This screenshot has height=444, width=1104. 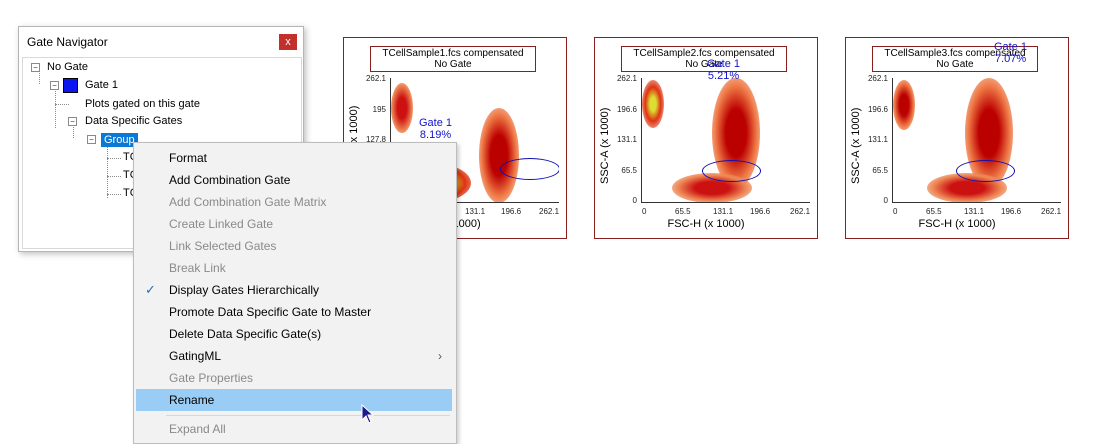 What do you see at coordinates (197, 429) in the screenshot?
I see `menu-item-label: Expand All` at bounding box center [197, 429].